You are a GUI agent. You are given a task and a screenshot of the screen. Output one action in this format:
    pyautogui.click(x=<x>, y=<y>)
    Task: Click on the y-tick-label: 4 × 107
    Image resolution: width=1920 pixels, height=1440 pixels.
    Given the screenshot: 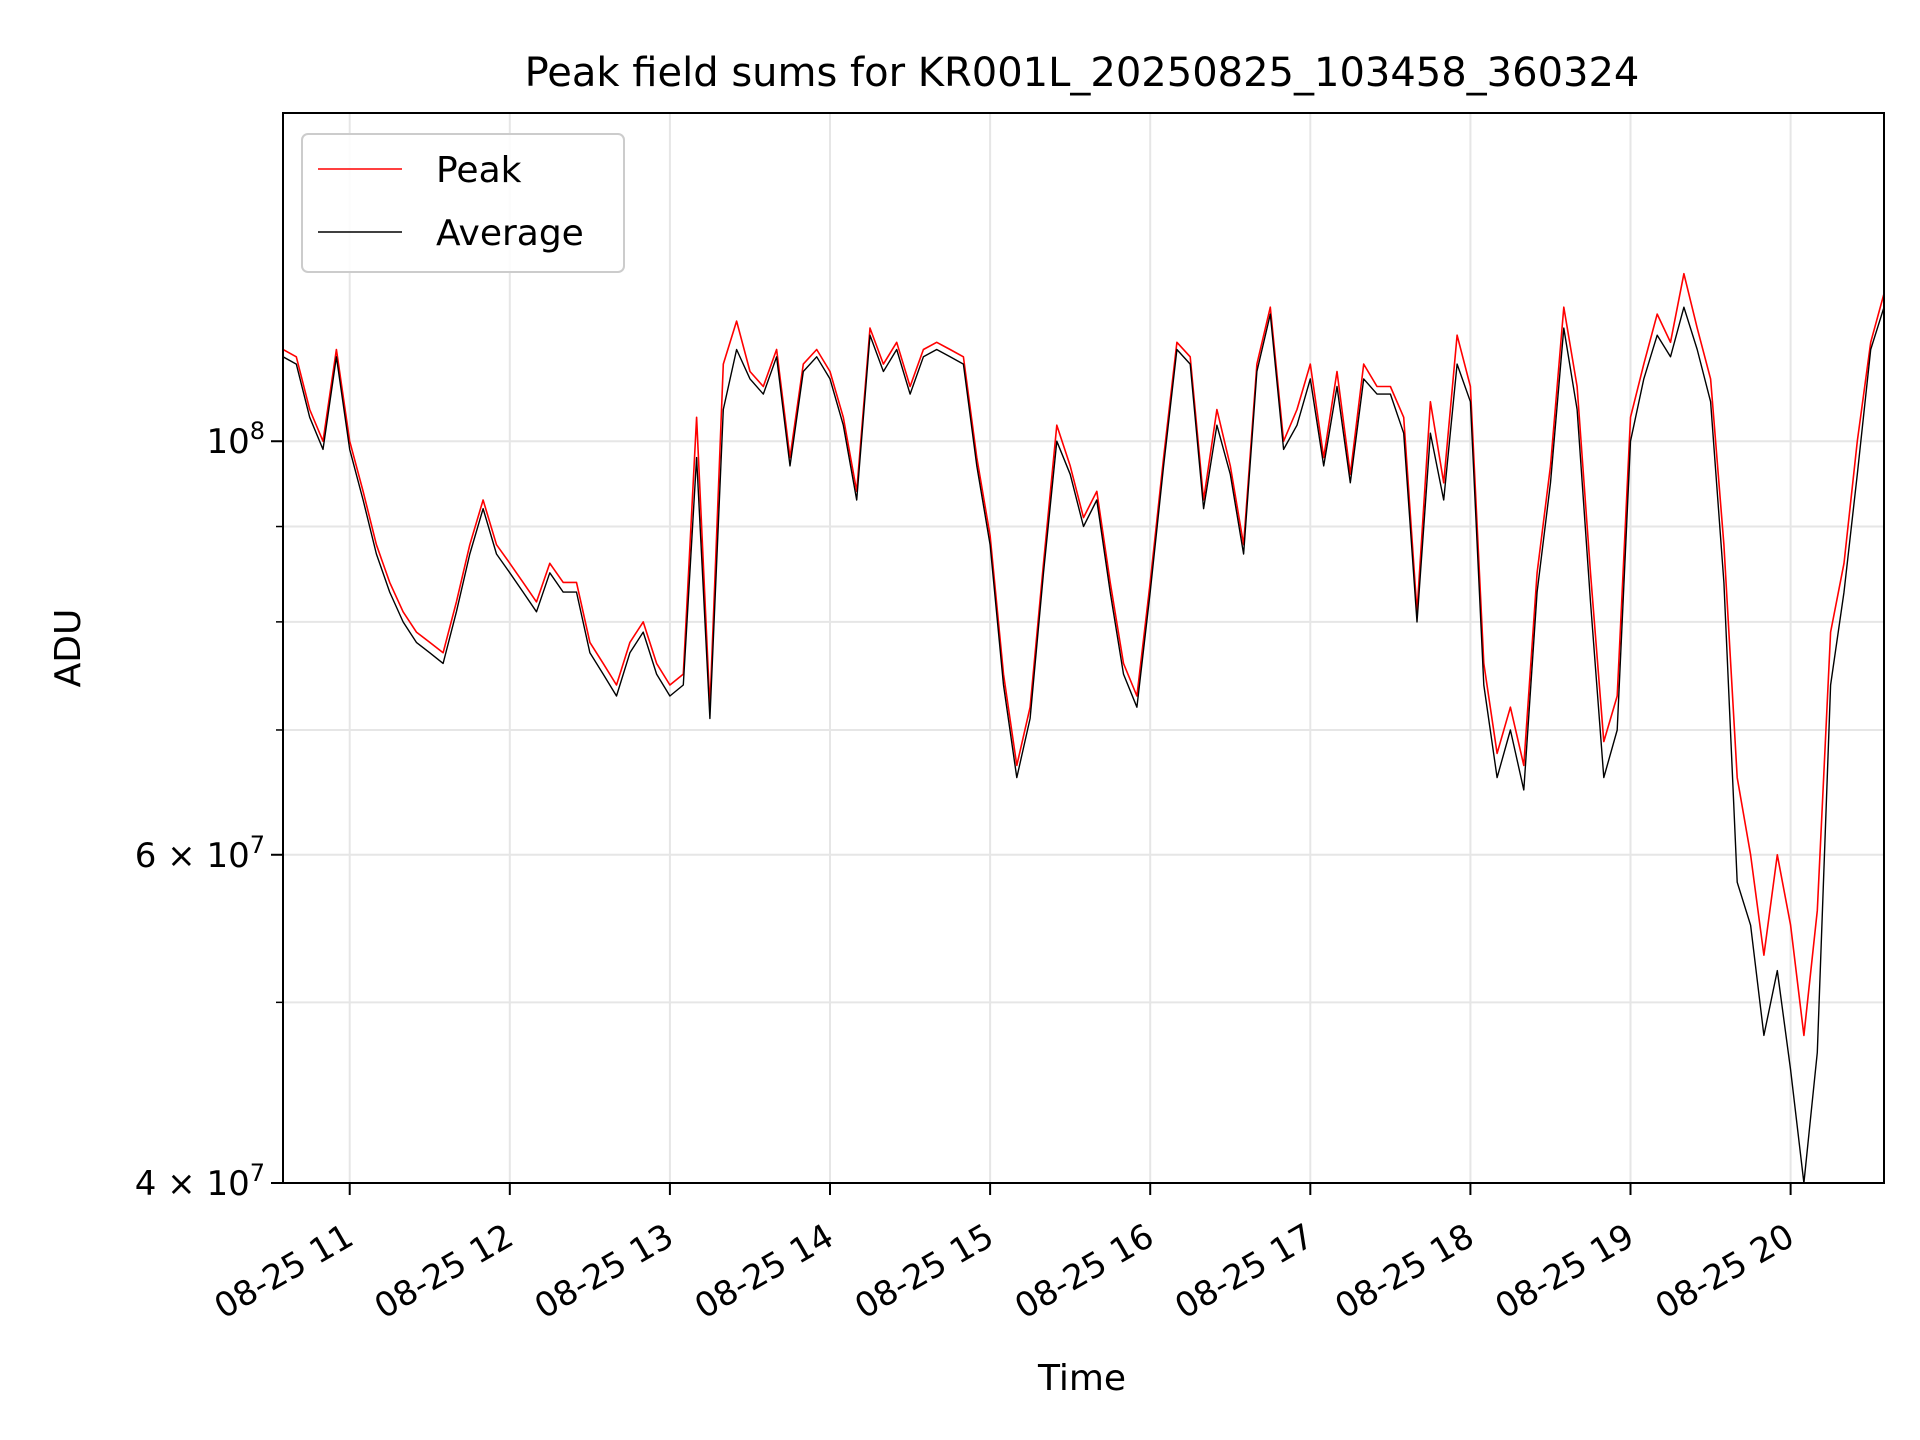 What is the action you would take?
    pyautogui.click(x=200, y=1181)
    